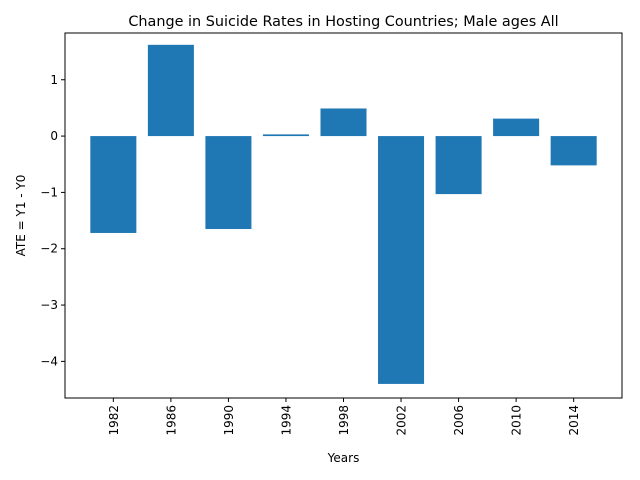 The width and height of the screenshot is (640, 480). I want to click on y-tick-label: −4, so click(49, 361).